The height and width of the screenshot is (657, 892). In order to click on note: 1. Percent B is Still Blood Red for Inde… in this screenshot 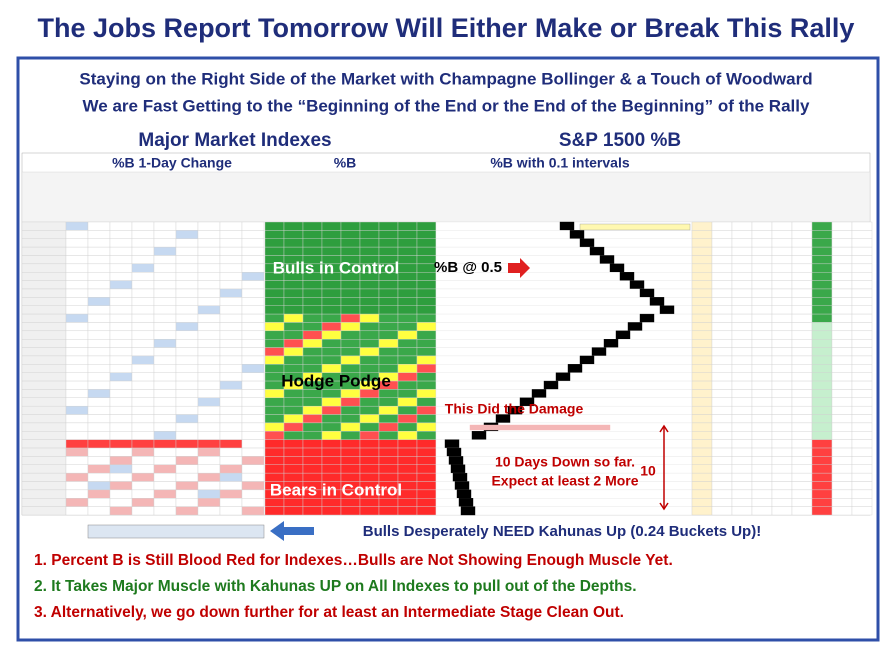, I will do `click(353, 560)`.